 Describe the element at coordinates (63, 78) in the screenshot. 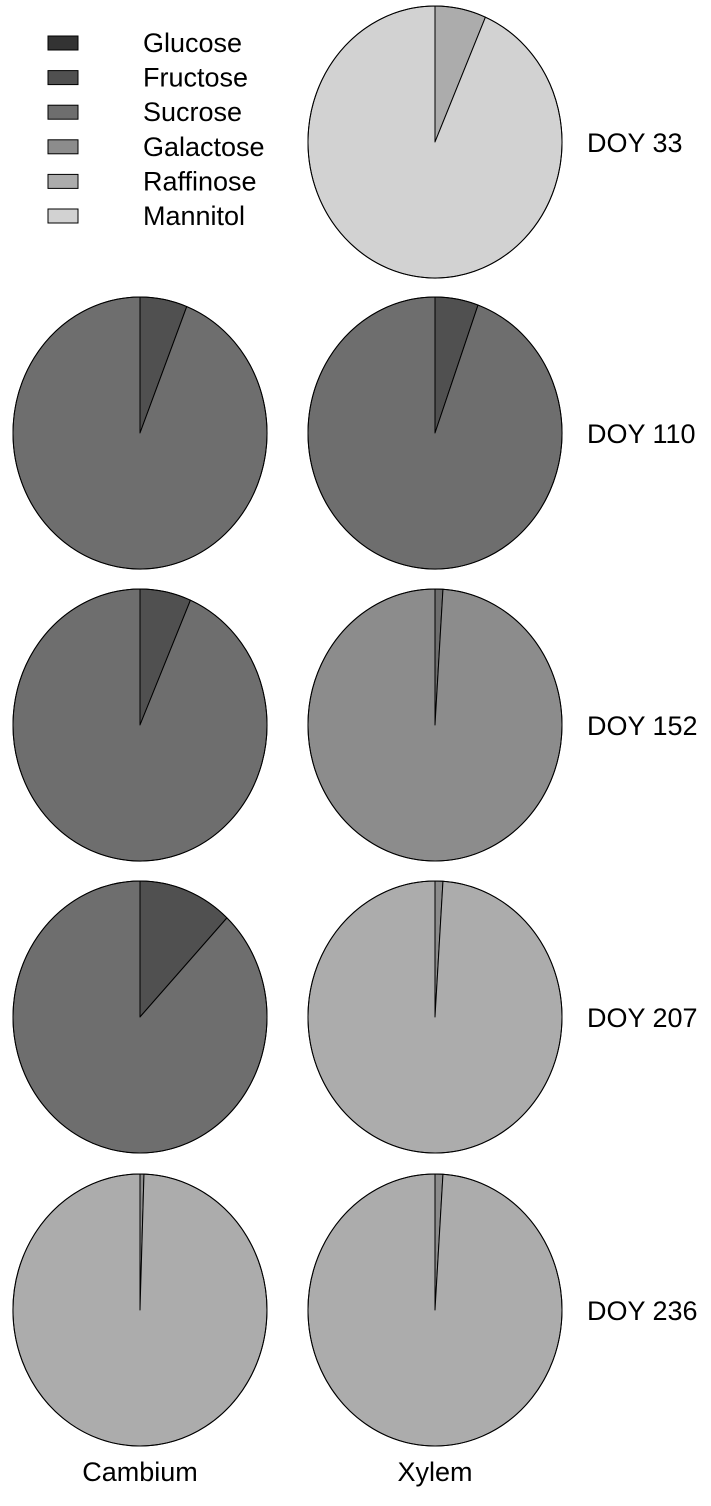

I see `legend-swatch-fructose` at that location.